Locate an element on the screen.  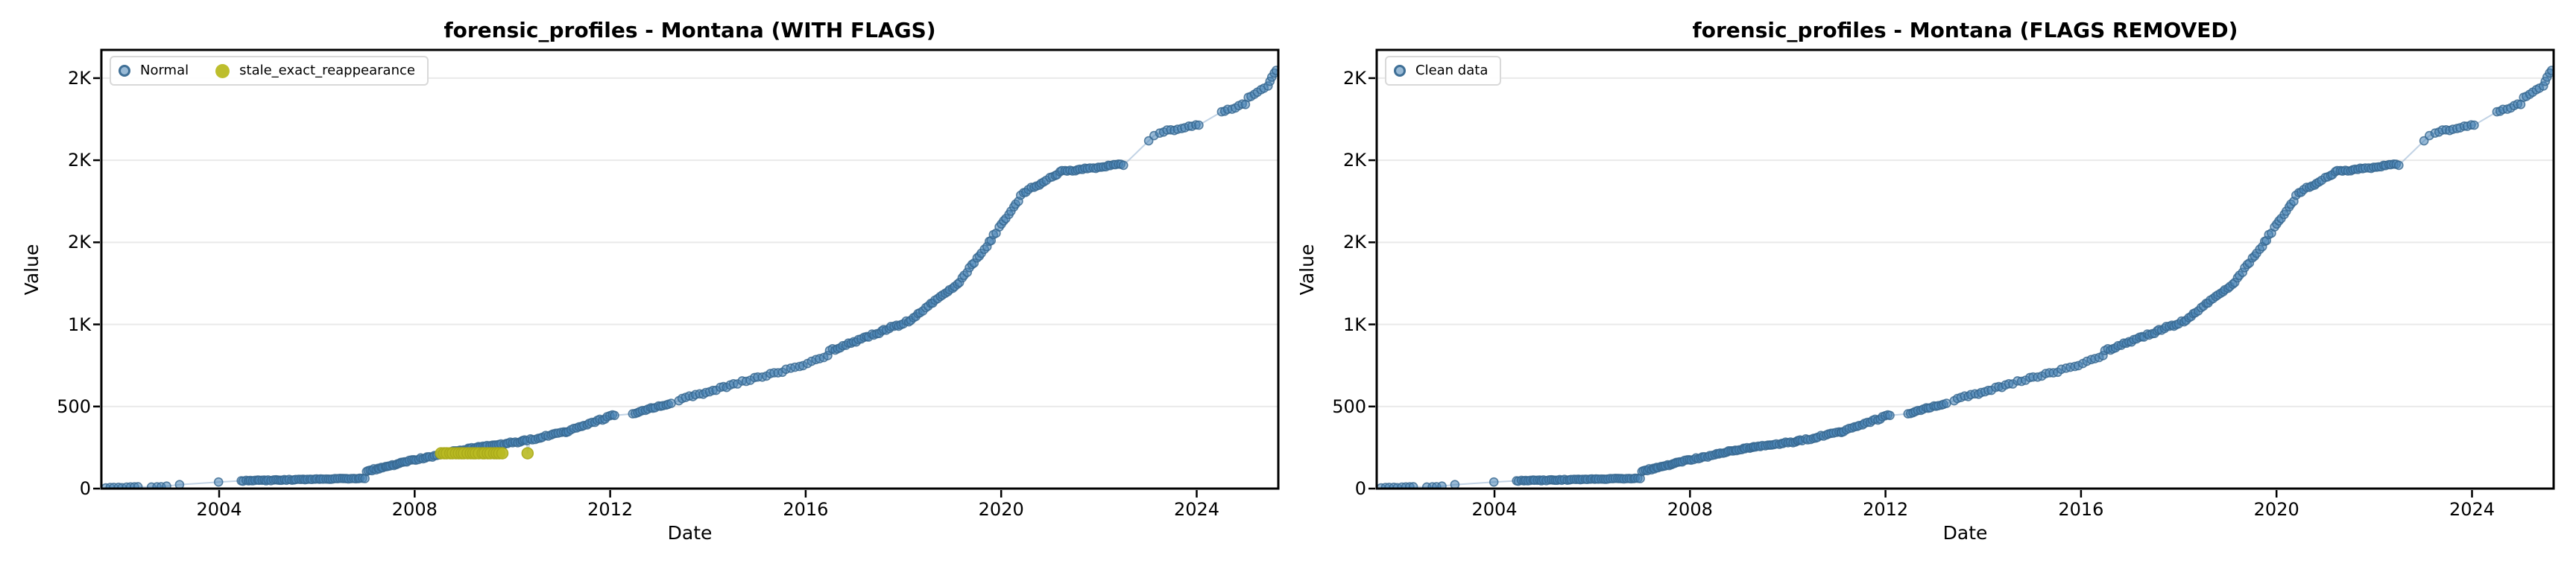
chart-title-with-flags: forensic_profiles - Montana (WITH FLAGS) is located at coordinates (689, 30).